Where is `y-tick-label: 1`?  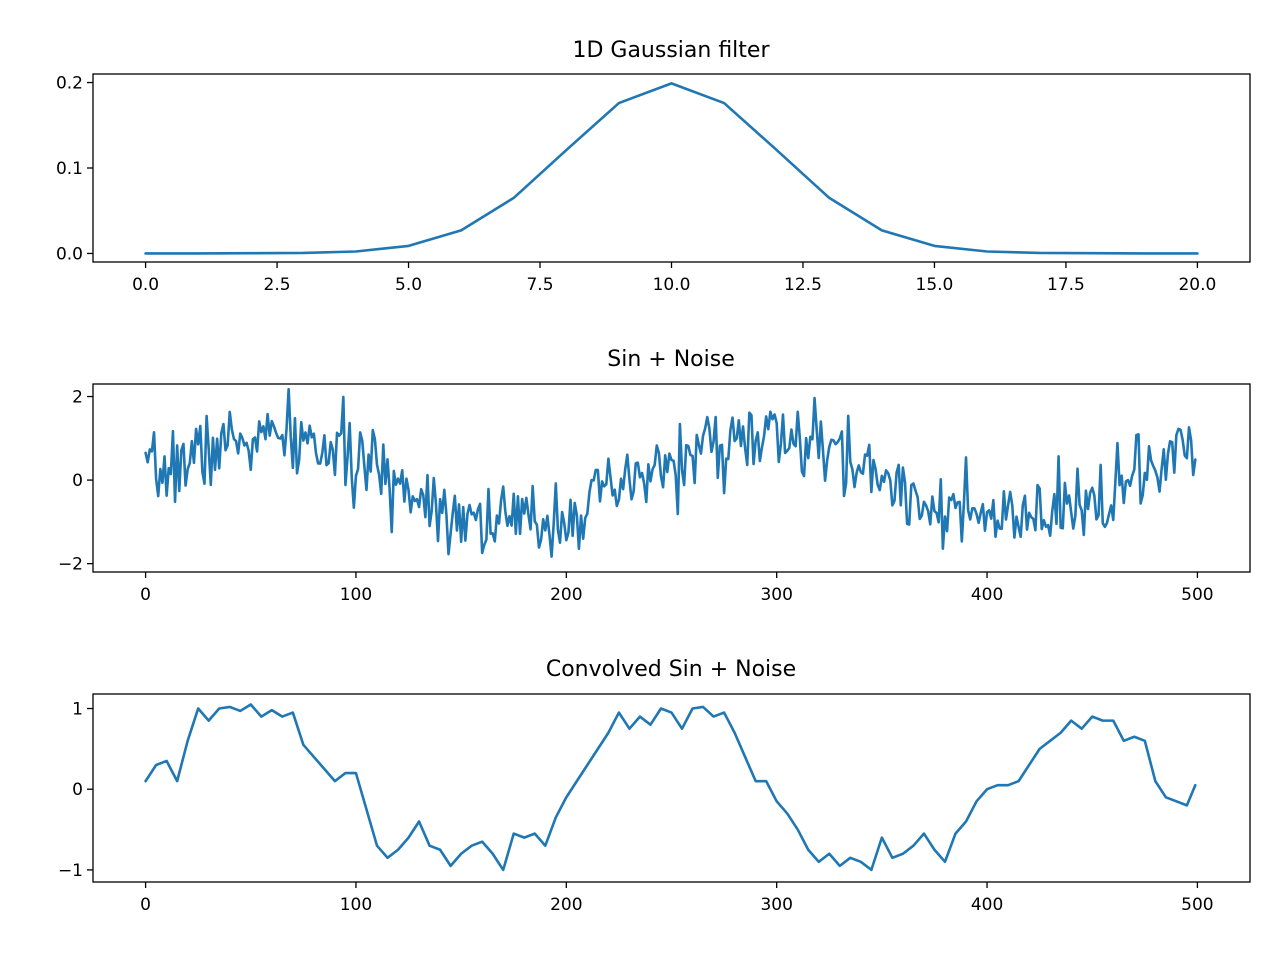
y-tick-label: 1 is located at coordinates (77, 710).